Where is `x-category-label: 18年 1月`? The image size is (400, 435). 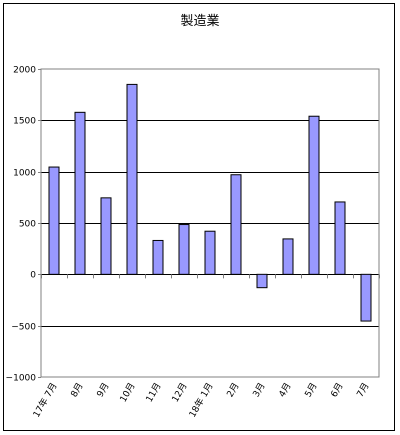 x-category-label: 18年 1月 is located at coordinates (200, 400).